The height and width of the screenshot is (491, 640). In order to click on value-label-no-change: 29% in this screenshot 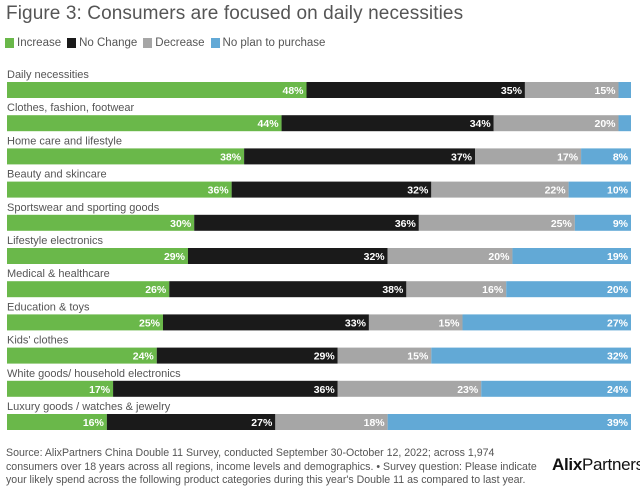, I will do `click(325, 357)`.